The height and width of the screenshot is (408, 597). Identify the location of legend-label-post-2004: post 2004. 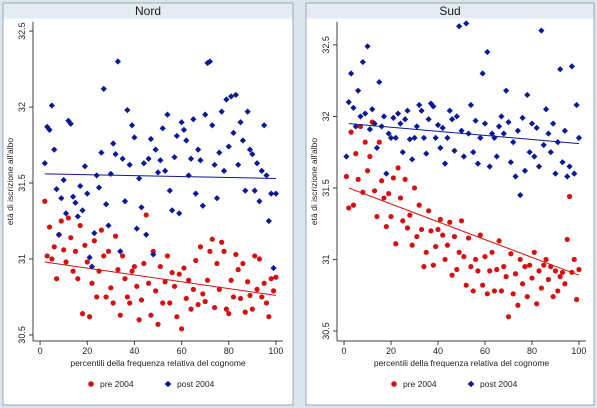
(196, 384).